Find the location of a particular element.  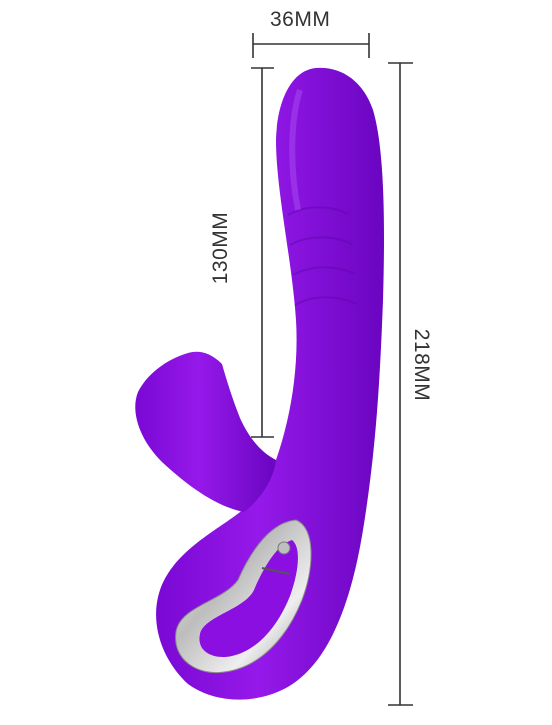

handle-hole is located at coordinates (248, 599).